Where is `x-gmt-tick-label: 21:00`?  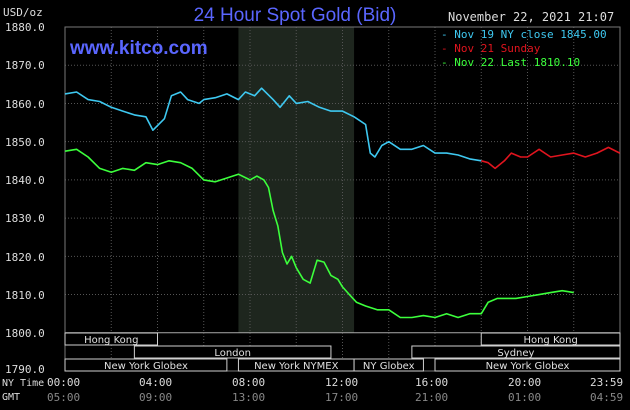
x-gmt-tick-label: 21:00 is located at coordinates (432, 397).